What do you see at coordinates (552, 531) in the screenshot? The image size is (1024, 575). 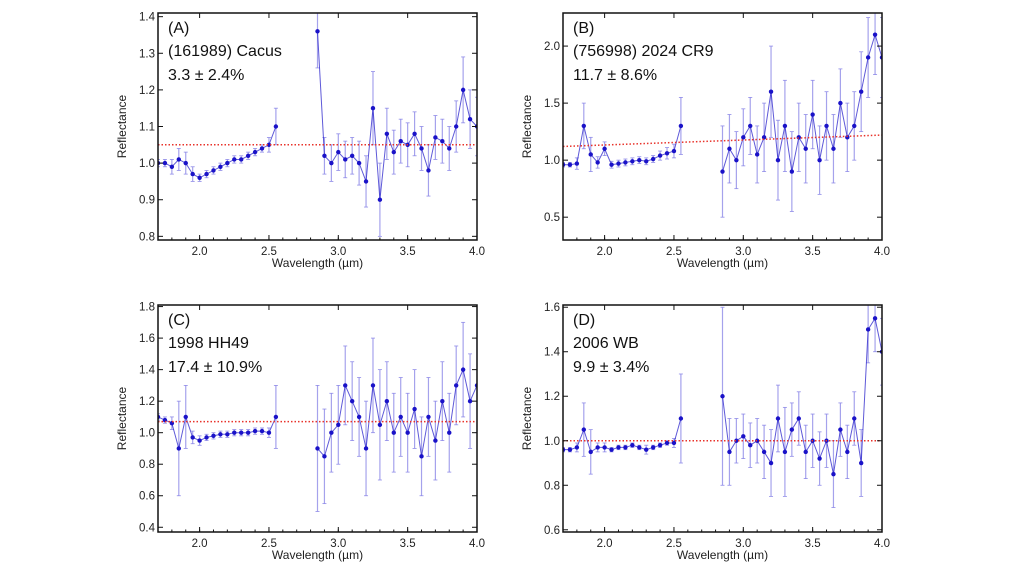 I see `y-tick-label: 0.6` at bounding box center [552, 531].